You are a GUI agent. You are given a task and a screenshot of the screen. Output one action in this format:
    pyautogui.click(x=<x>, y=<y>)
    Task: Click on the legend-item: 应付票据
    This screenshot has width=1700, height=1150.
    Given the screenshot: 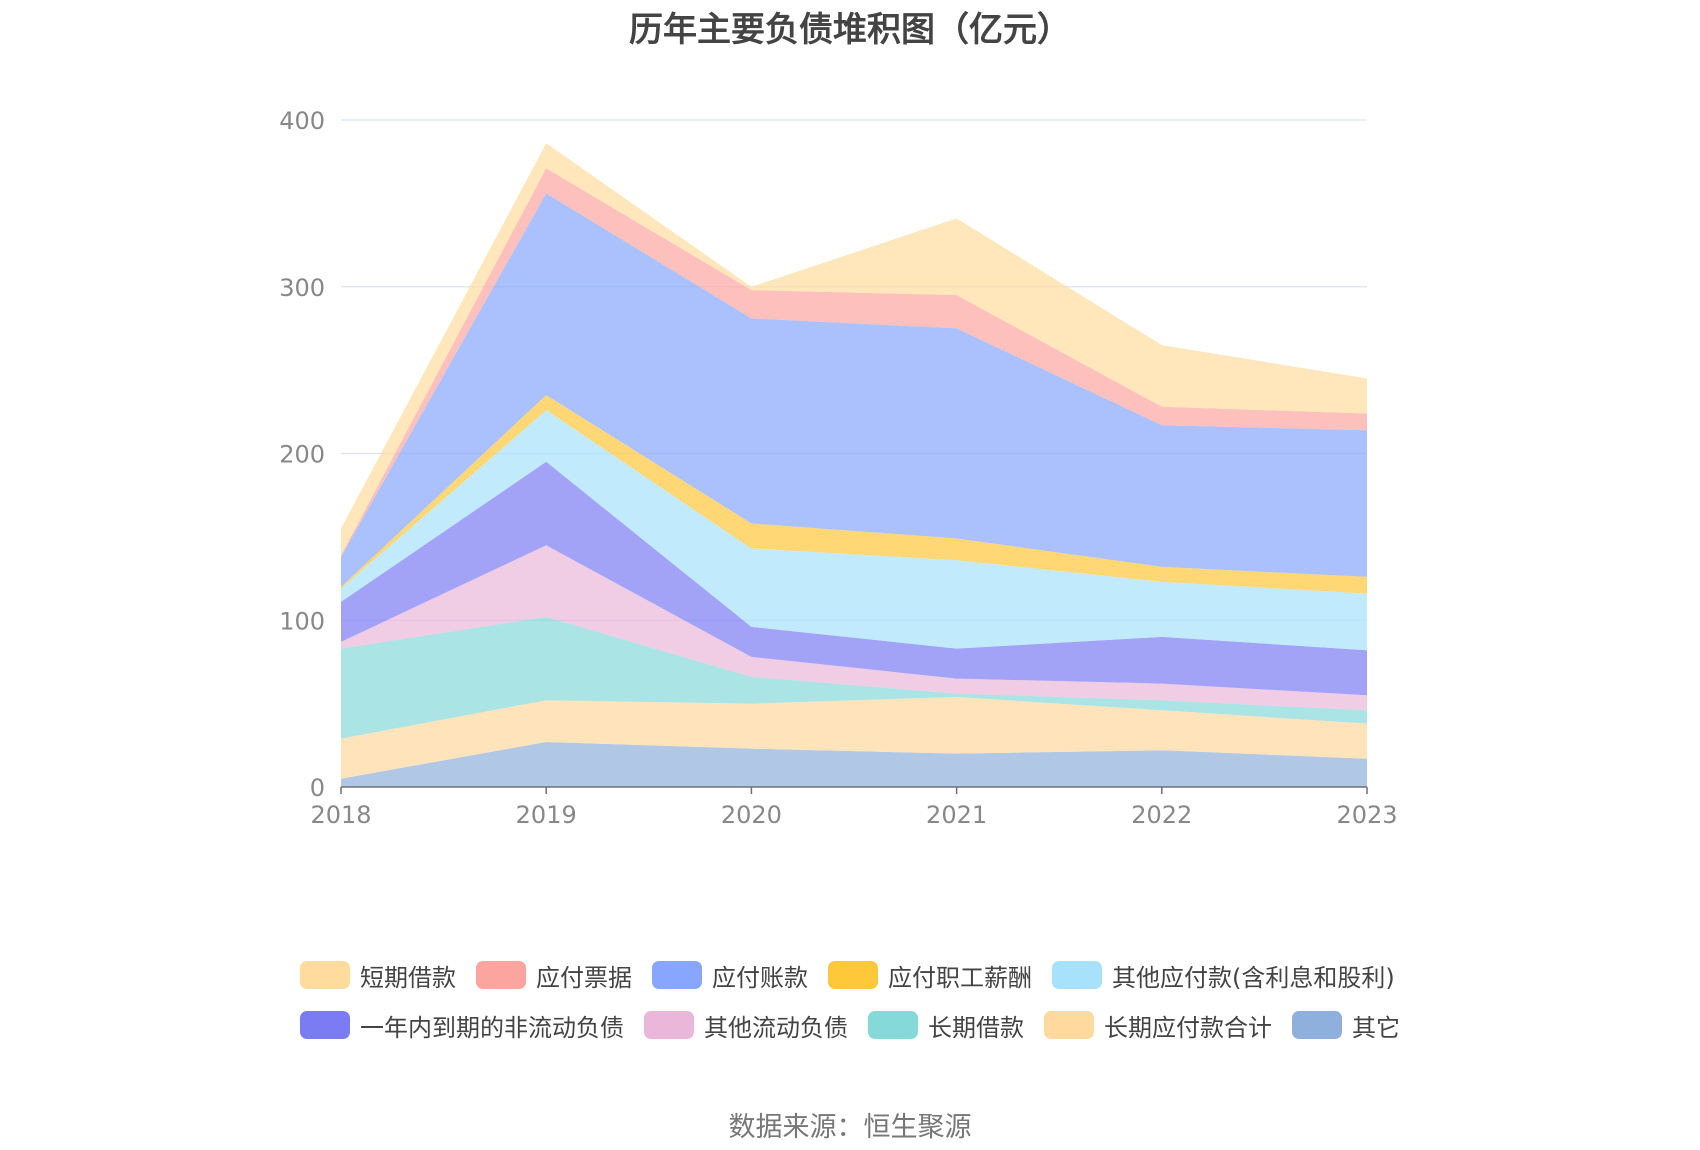 What is the action you would take?
    pyautogui.click(x=554, y=975)
    